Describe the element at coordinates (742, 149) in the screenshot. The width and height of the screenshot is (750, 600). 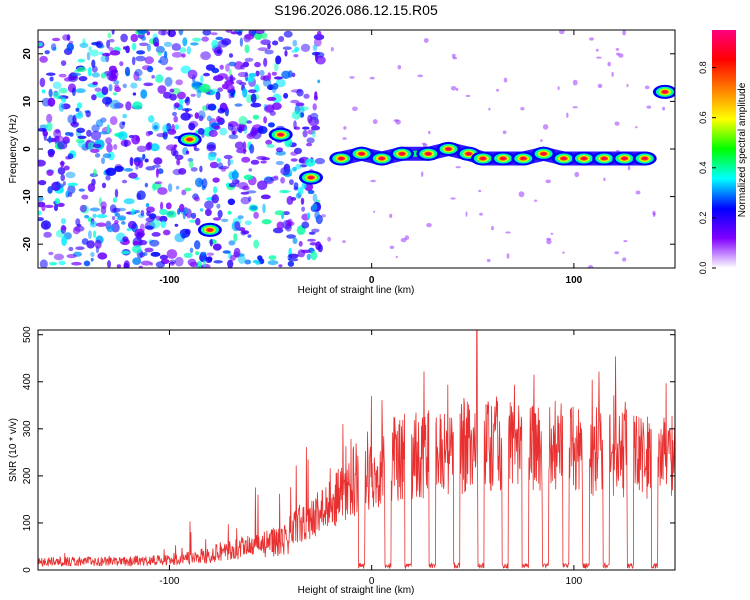
I see `colorbar-label: Normalized spectral amplitude` at that location.